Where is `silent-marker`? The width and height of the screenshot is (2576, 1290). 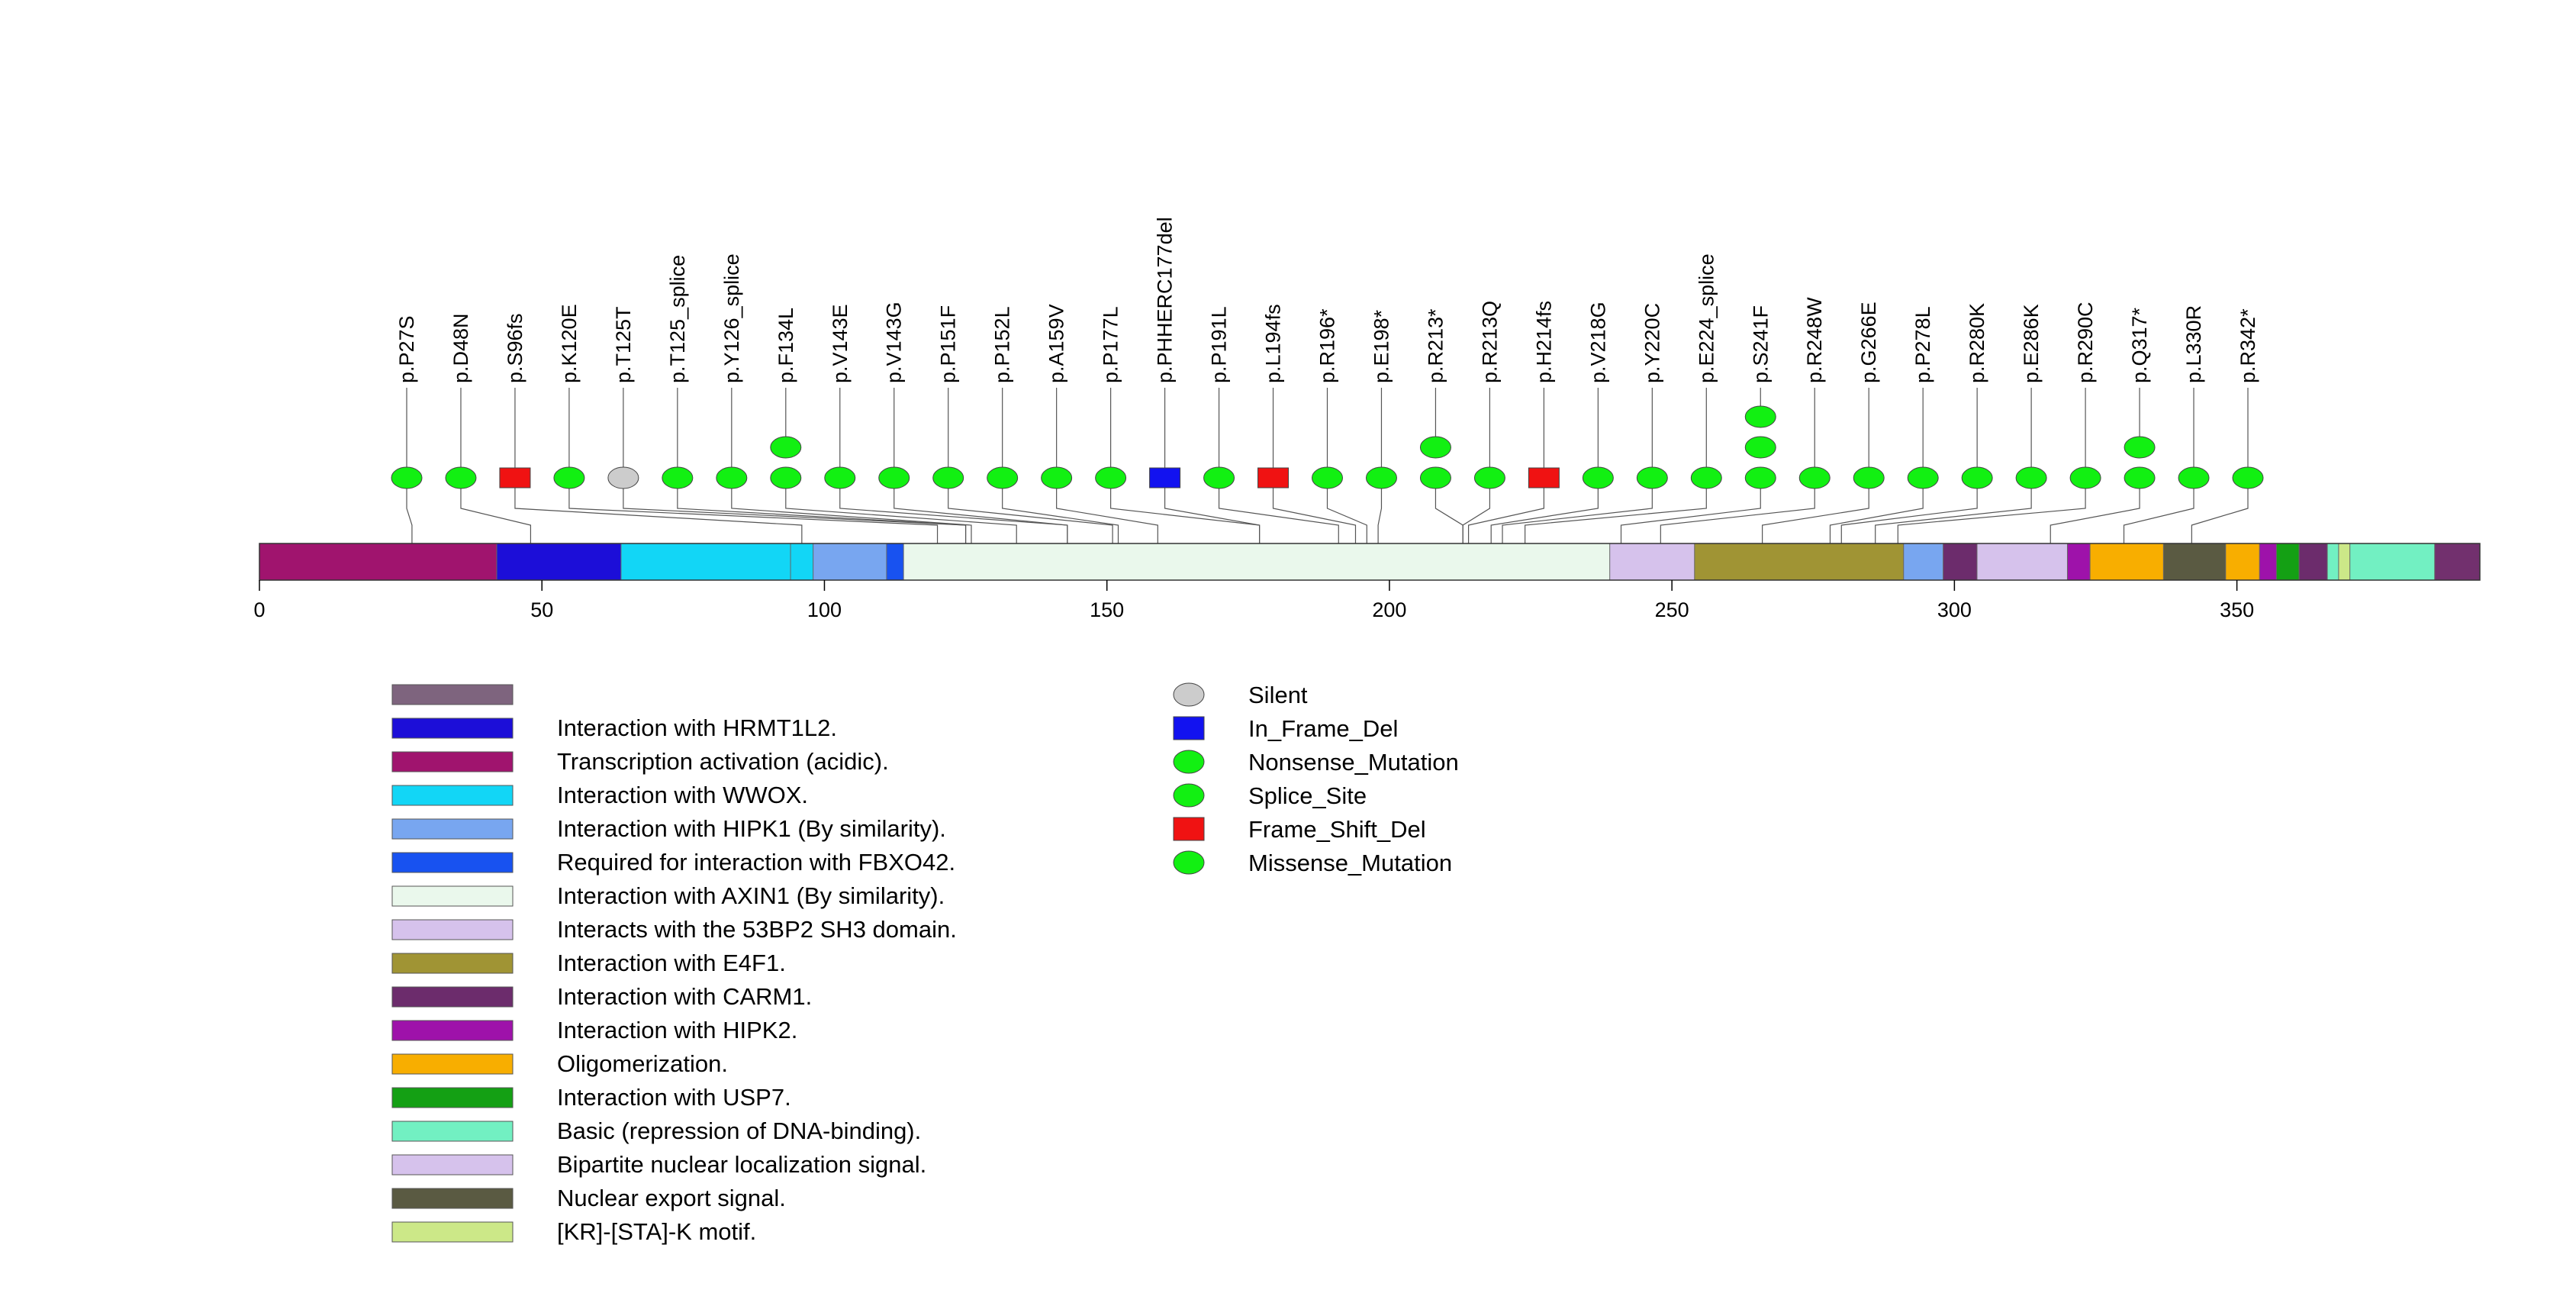
silent-marker is located at coordinates (623, 478).